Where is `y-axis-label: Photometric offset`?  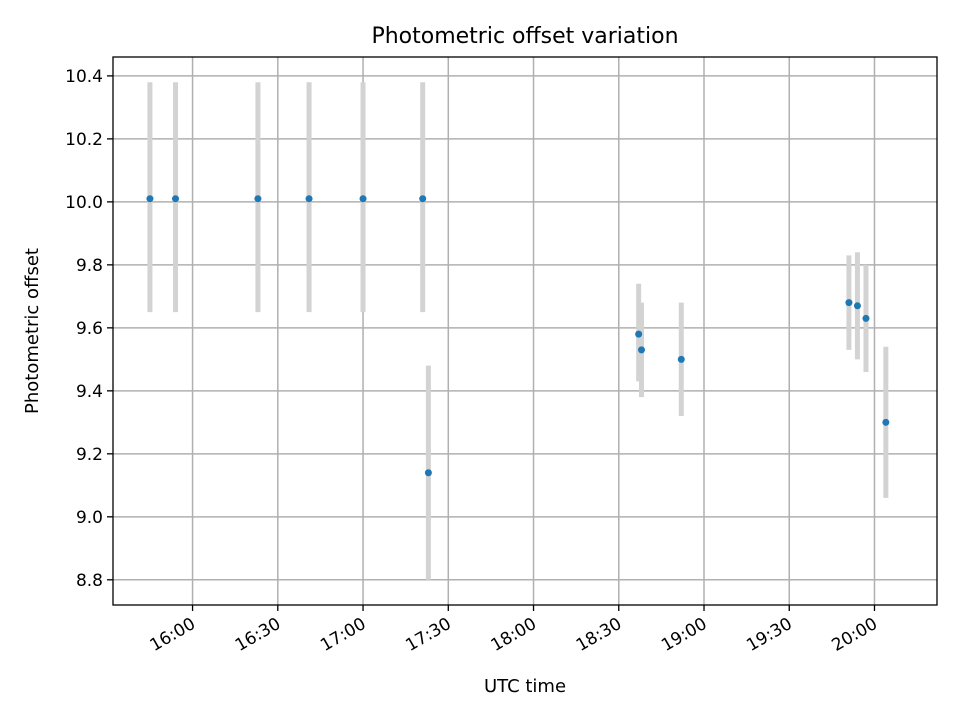 y-axis-label: Photometric offset is located at coordinates (32, 331).